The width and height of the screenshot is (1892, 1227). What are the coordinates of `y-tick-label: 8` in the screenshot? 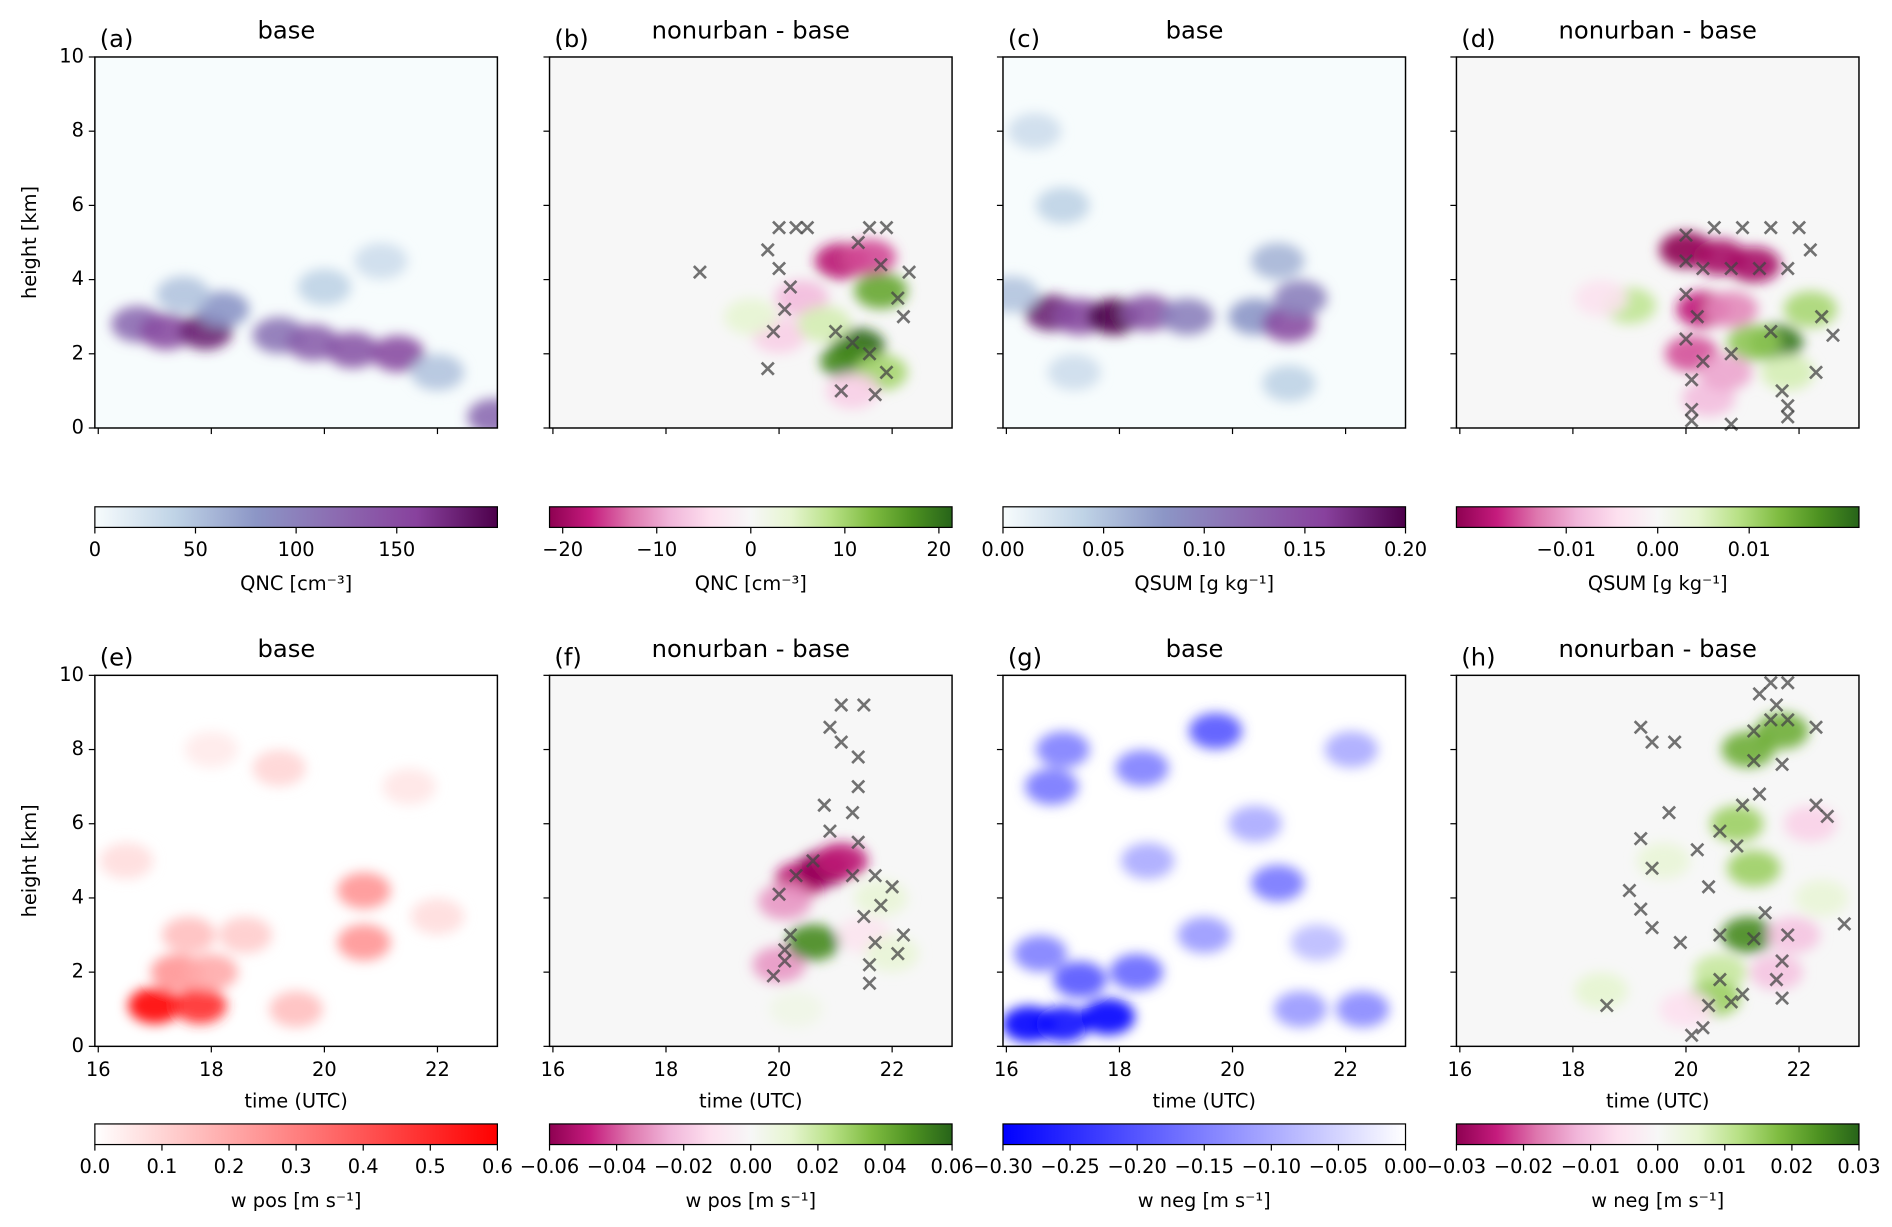 It's located at (78, 130).